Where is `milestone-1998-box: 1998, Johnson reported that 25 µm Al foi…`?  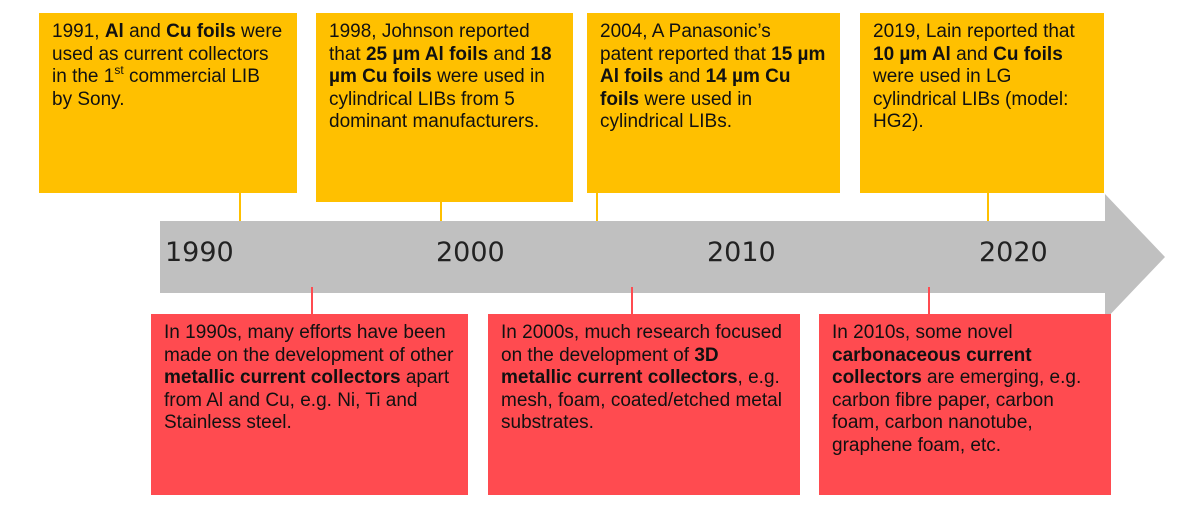
milestone-1998-box: 1998, Johnson reported that 25 µm Al foi… is located at coordinates (444, 107).